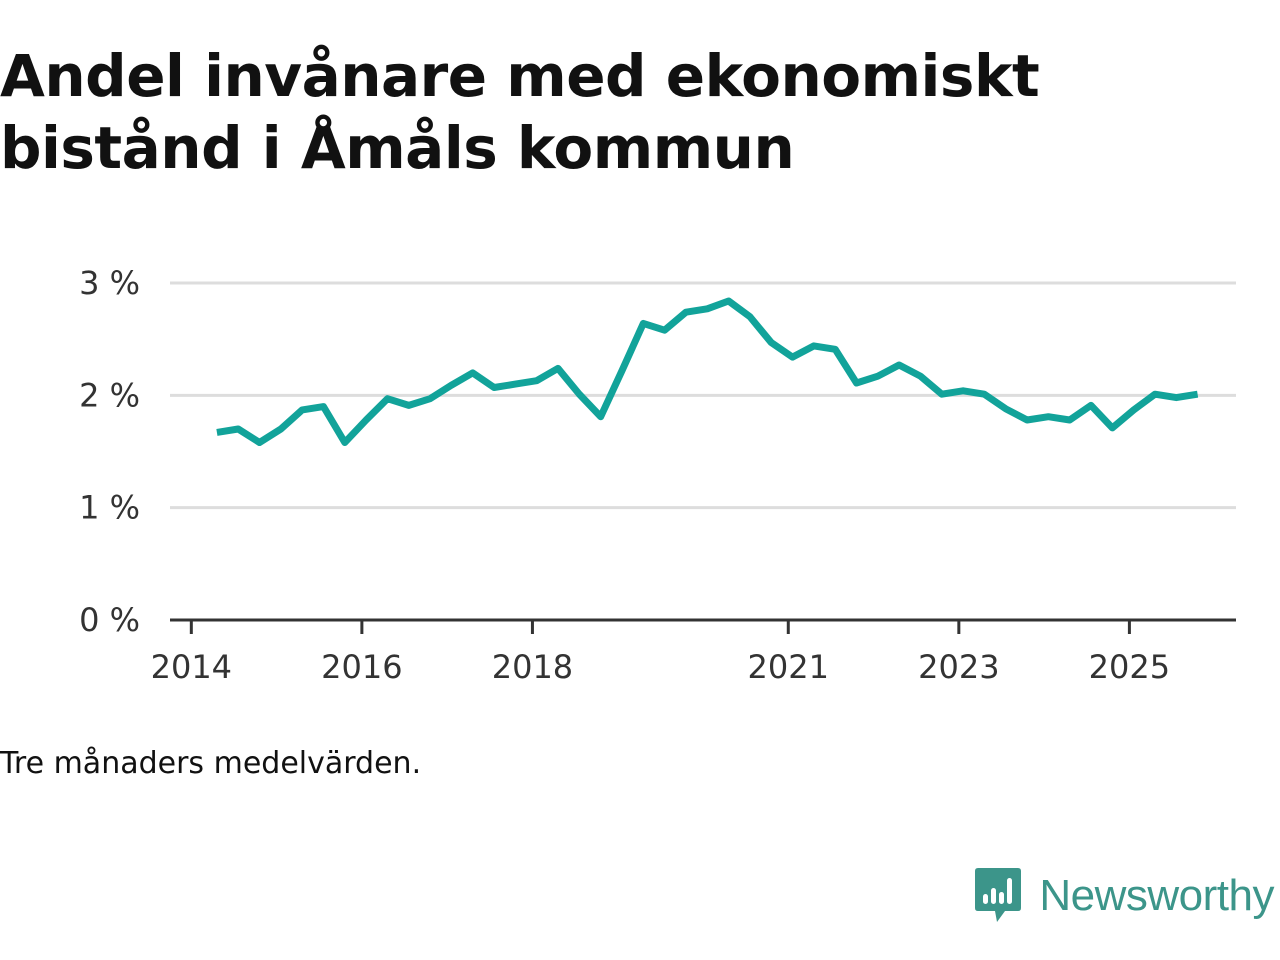  What do you see at coordinates (109, 508) in the screenshot?
I see `y-tick-label: 1 %` at bounding box center [109, 508].